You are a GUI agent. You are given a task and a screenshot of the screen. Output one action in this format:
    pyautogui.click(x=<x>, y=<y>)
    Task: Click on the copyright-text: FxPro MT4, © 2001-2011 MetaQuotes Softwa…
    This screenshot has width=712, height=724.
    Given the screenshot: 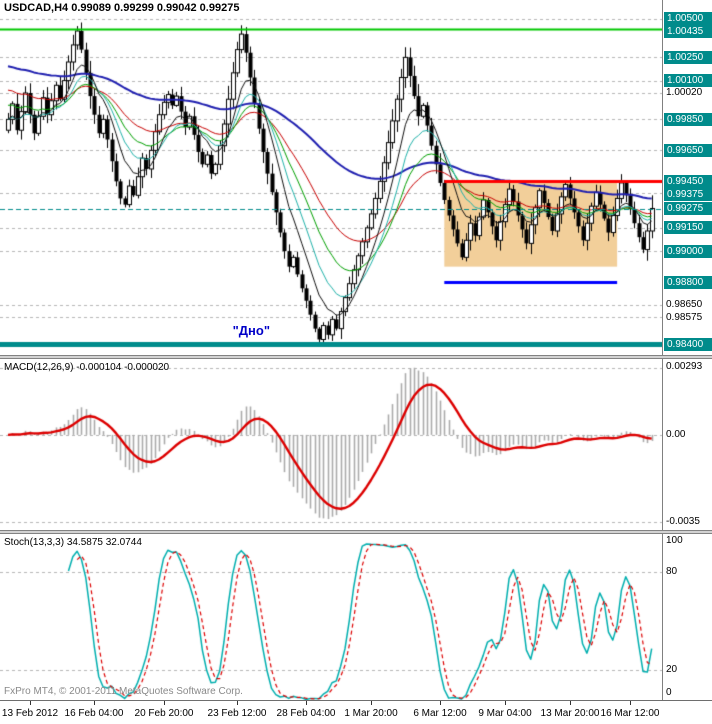 What is the action you would take?
    pyautogui.click(x=123, y=691)
    